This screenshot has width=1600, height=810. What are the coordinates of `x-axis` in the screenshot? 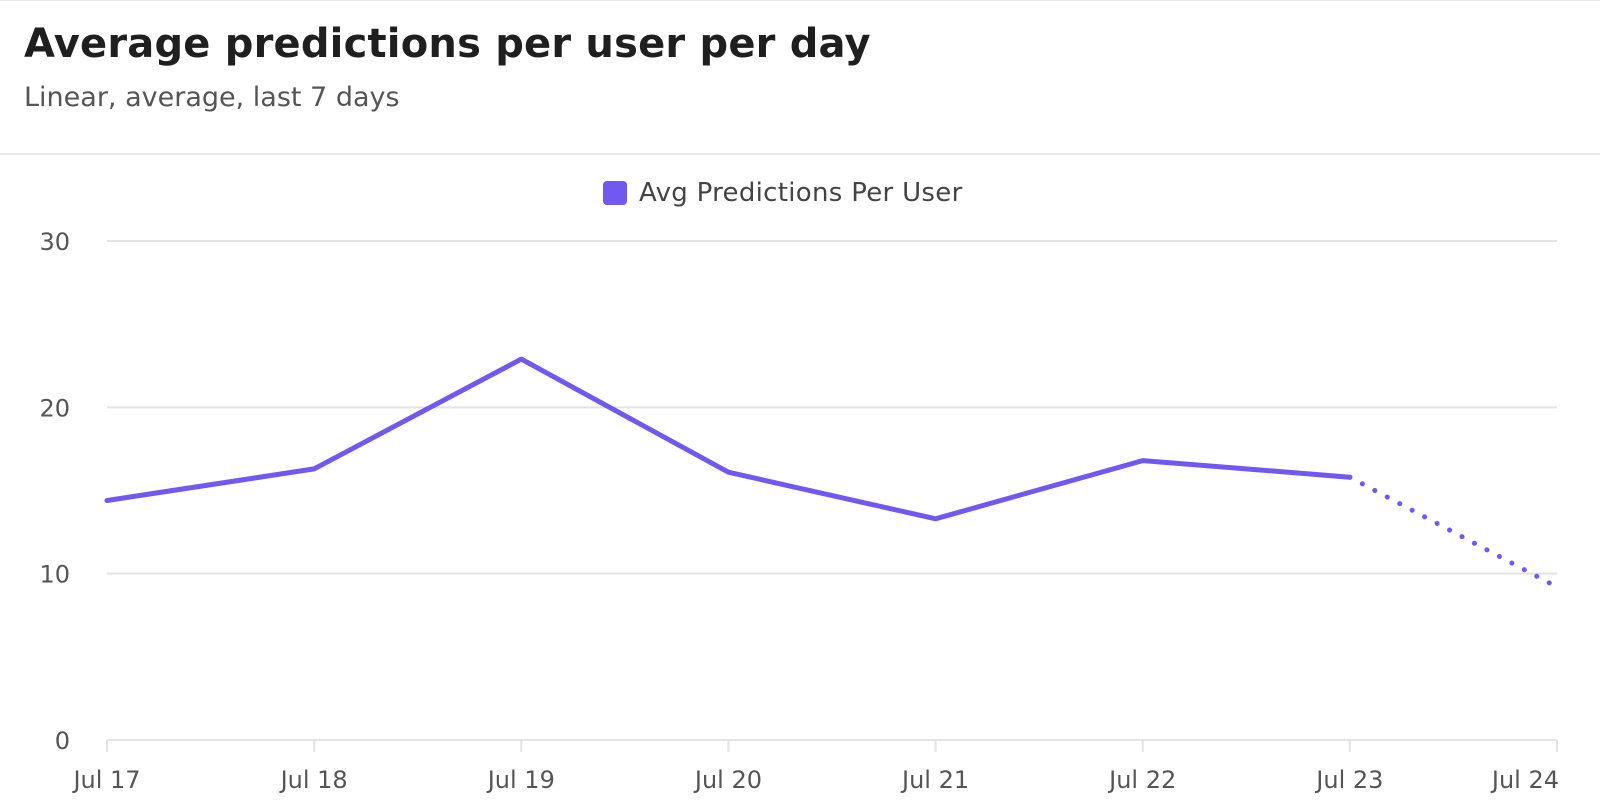 It's located at (832, 745).